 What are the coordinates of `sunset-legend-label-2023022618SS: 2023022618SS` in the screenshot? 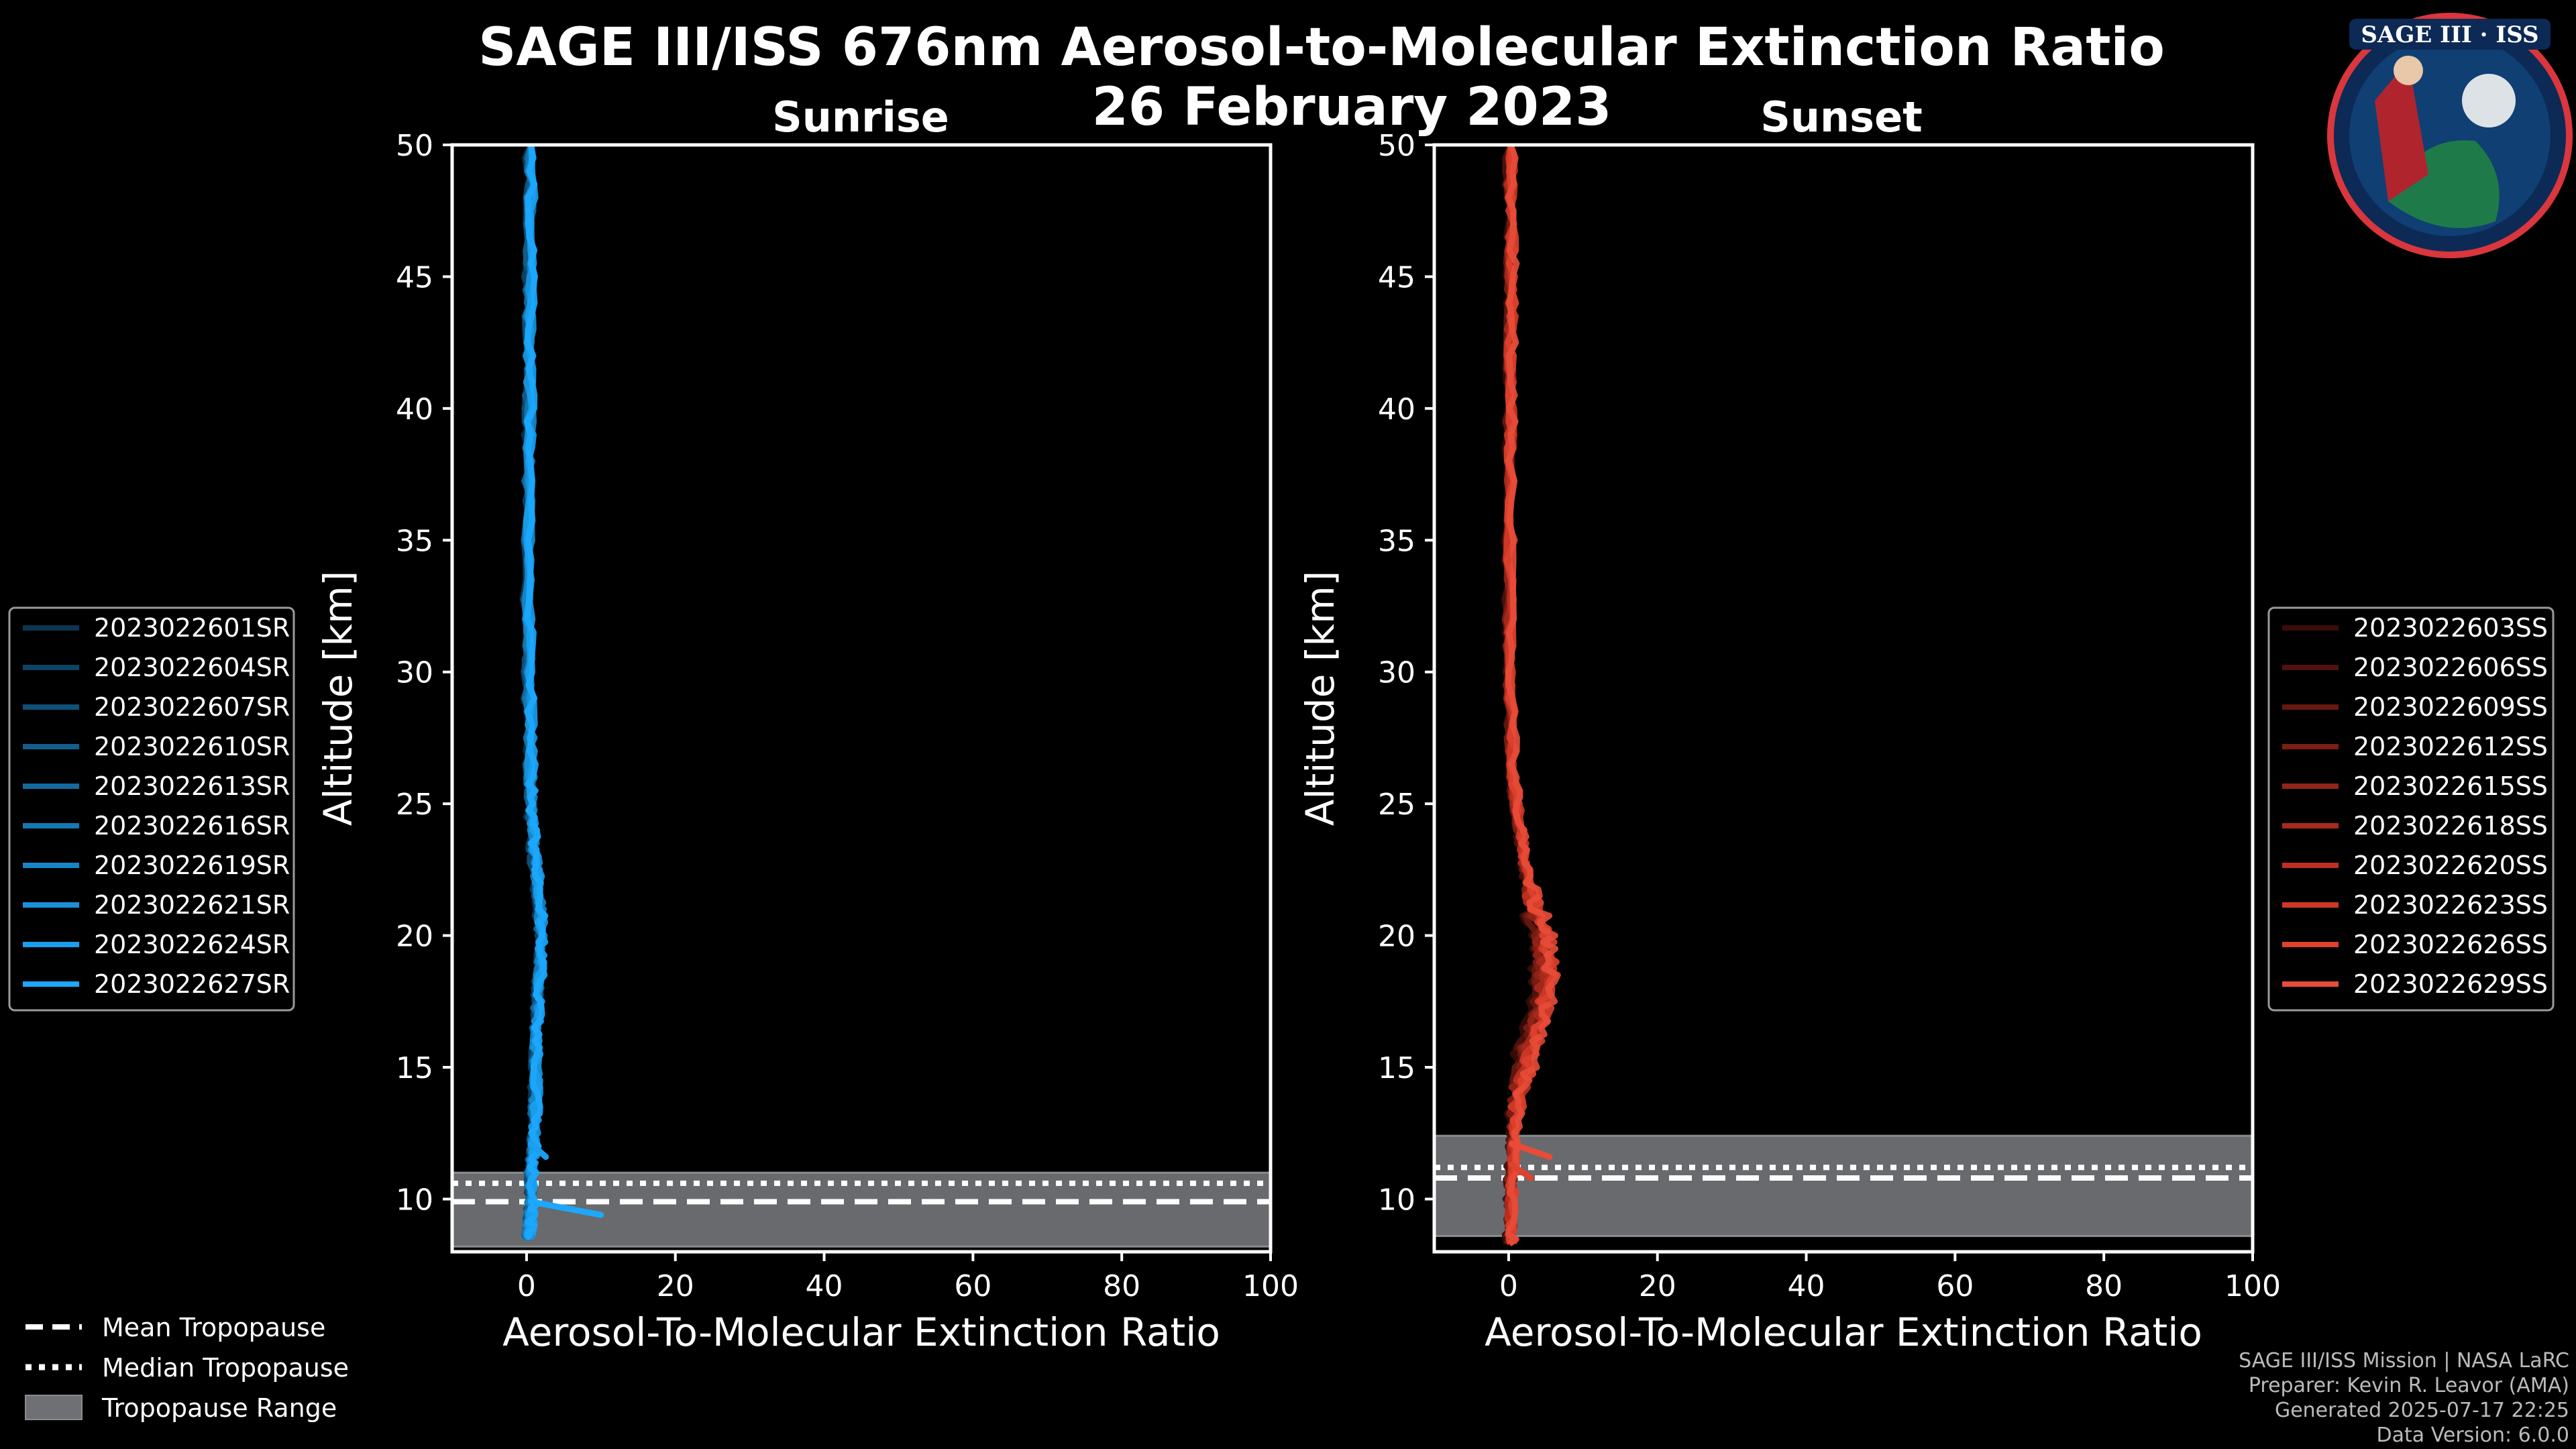 It's located at (2450, 826).